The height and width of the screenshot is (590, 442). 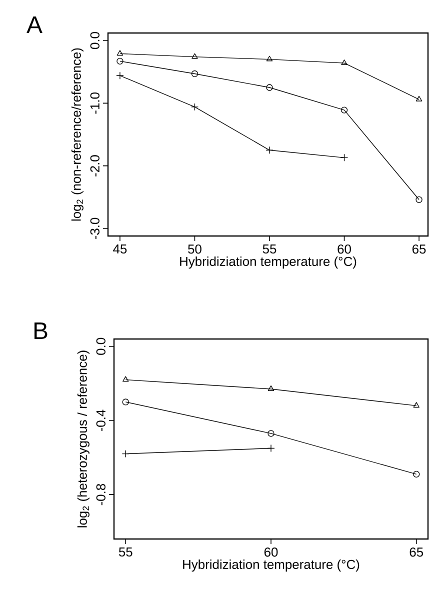 I want to click on y-tick-label: -2.0, so click(x=95, y=165).